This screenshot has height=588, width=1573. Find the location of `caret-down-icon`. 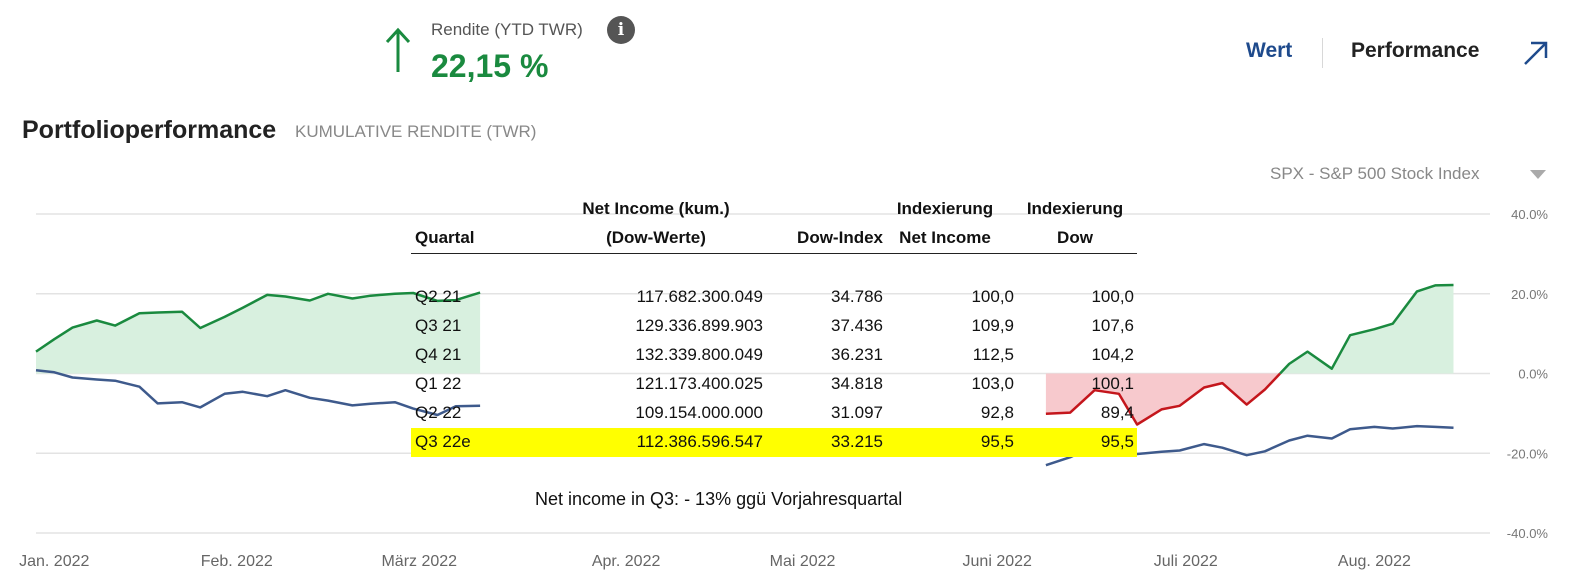

caret-down-icon is located at coordinates (1538, 174).